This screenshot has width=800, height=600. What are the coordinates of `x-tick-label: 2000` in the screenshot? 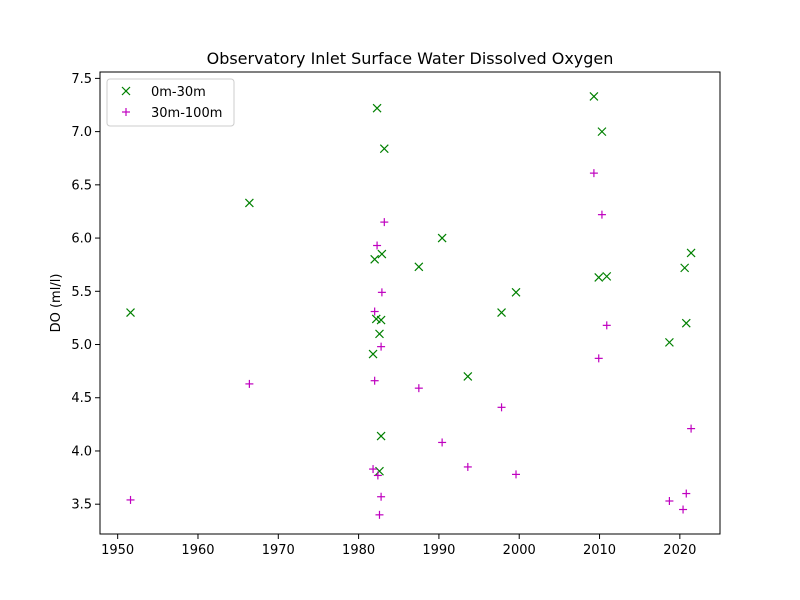 It's located at (519, 550).